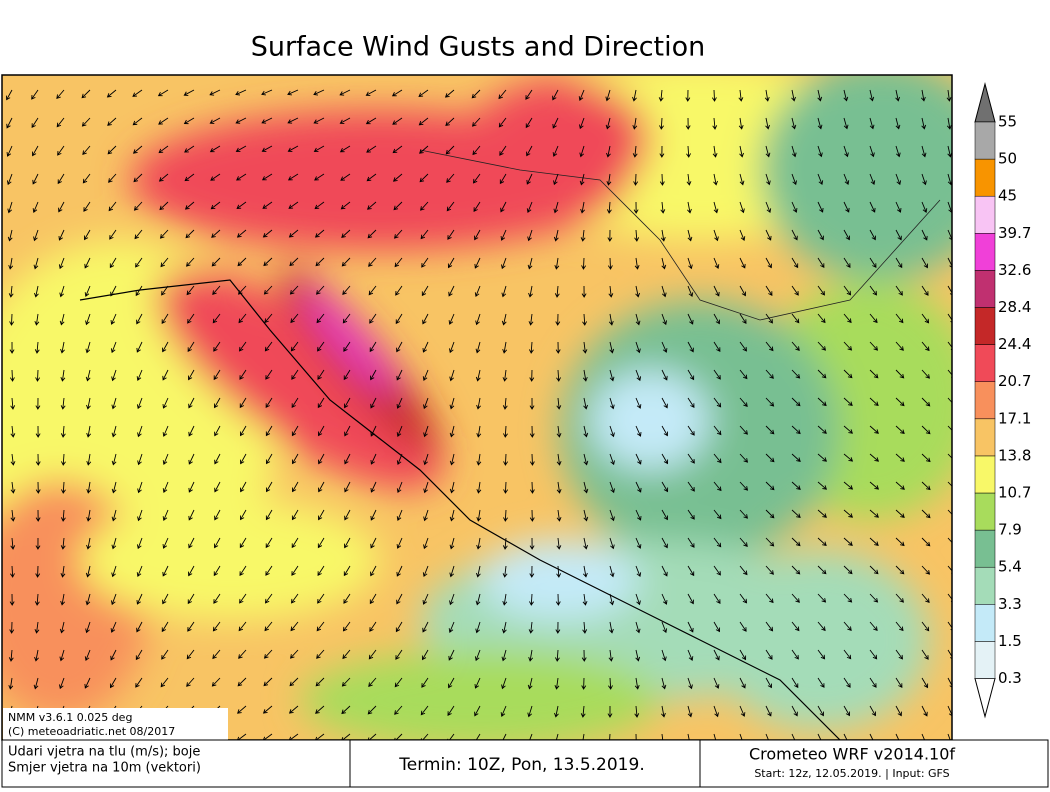 The image size is (1050, 792). What do you see at coordinates (985, 400) in the screenshot?
I see `colorbar-bin` at bounding box center [985, 400].